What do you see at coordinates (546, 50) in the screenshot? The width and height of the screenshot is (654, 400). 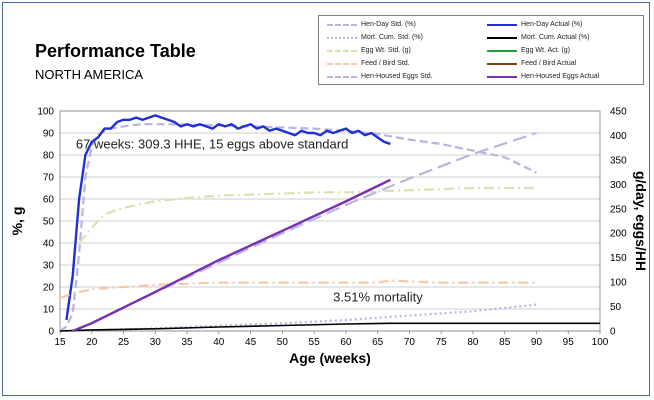 I see `legend-label: Egg Wt. Act. (g)` at bounding box center [546, 50].